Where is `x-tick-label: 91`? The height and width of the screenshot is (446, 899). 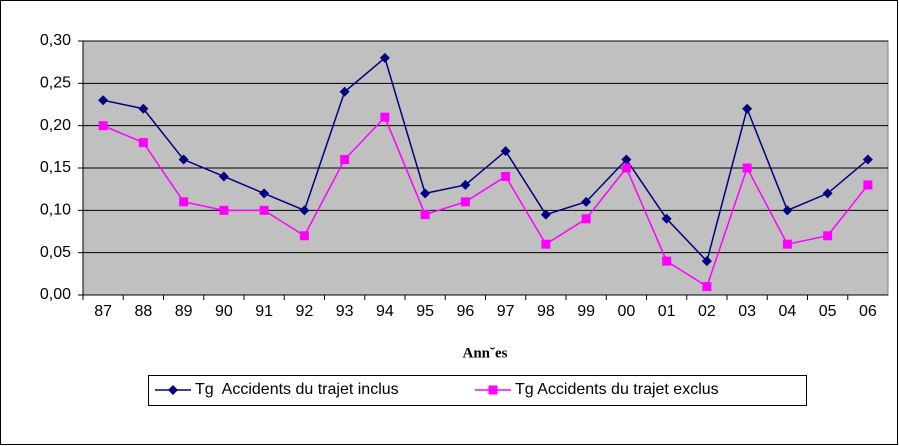
x-tick-label: 91 is located at coordinates (264, 311).